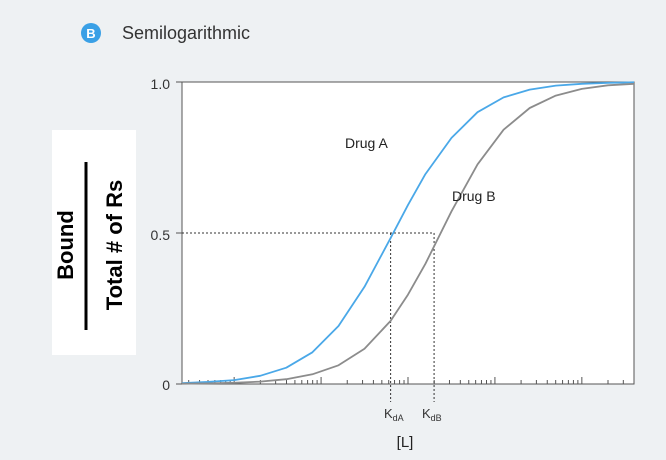 This screenshot has width=666, height=460. What do you see at coordinates (161, 84) in the screenshot?
I see `y-tick-label: 1.0` at bounding box center [161, 84].